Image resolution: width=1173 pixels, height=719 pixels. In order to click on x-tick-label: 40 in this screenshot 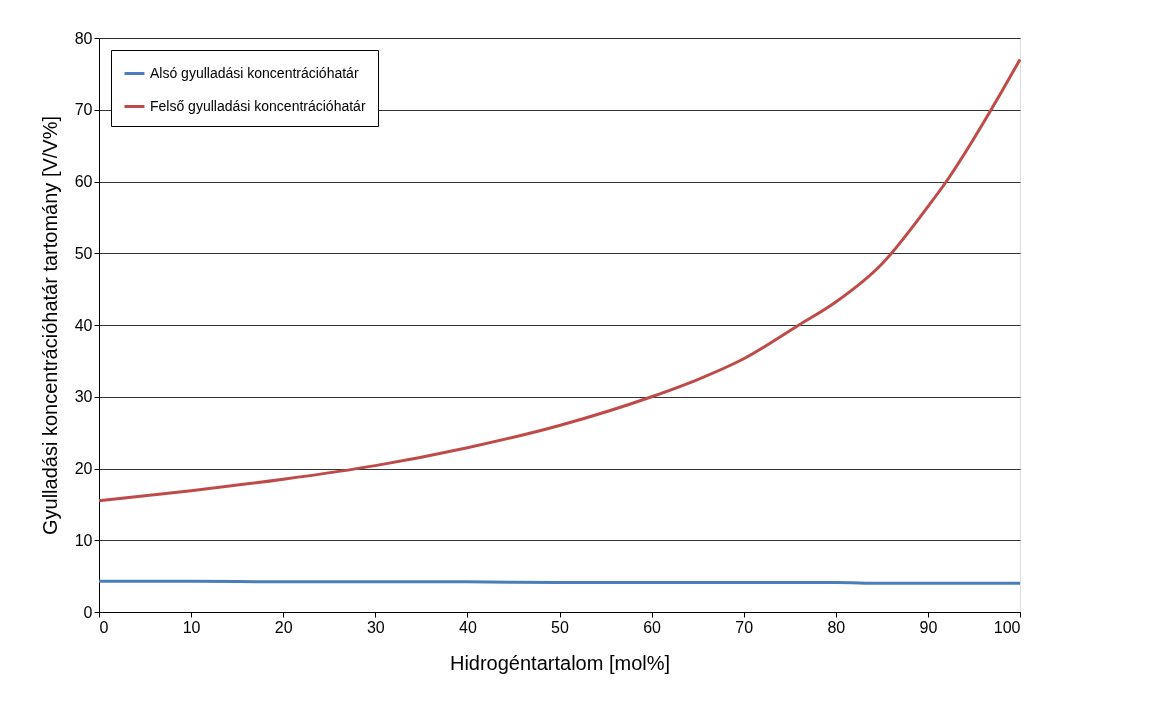, I will do `click(468, 627)`.